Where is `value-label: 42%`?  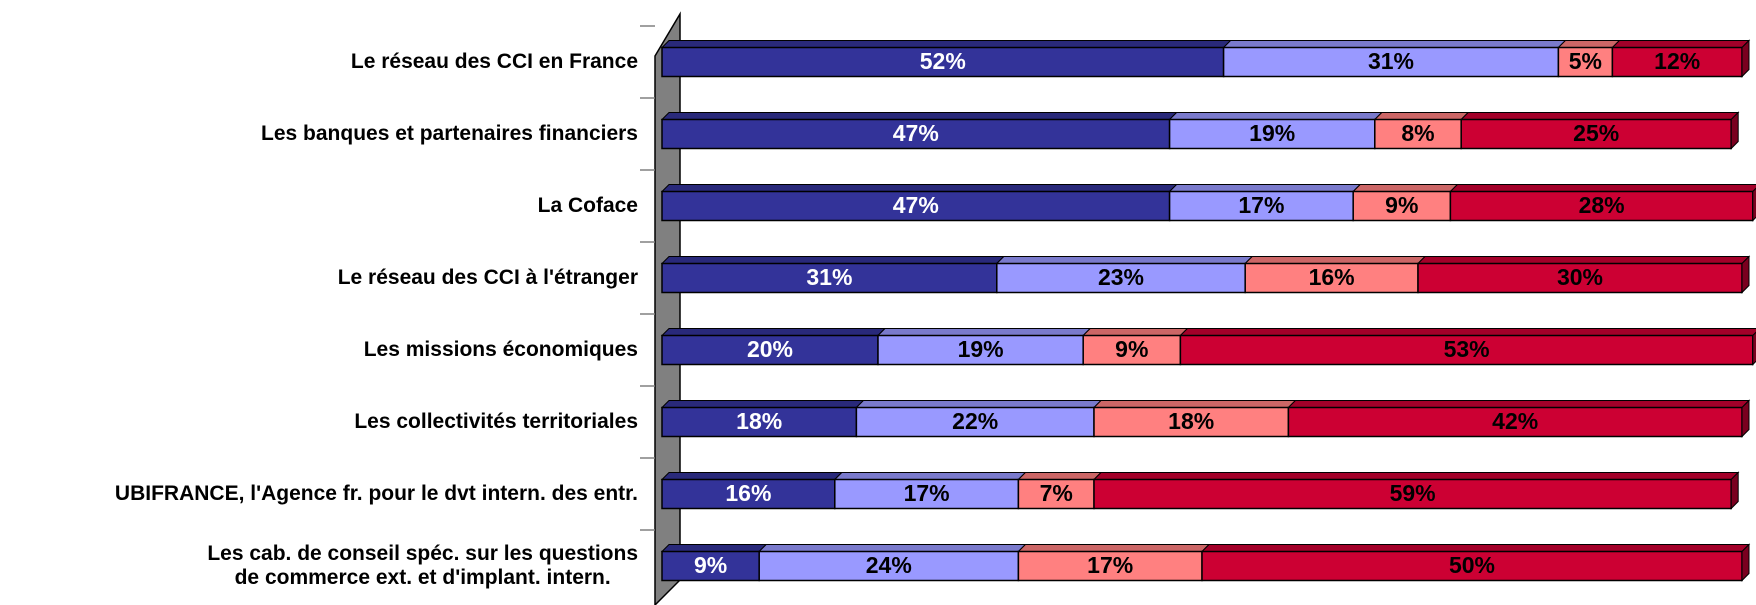 value-label: 42% is located at coordinates (1515, 421).